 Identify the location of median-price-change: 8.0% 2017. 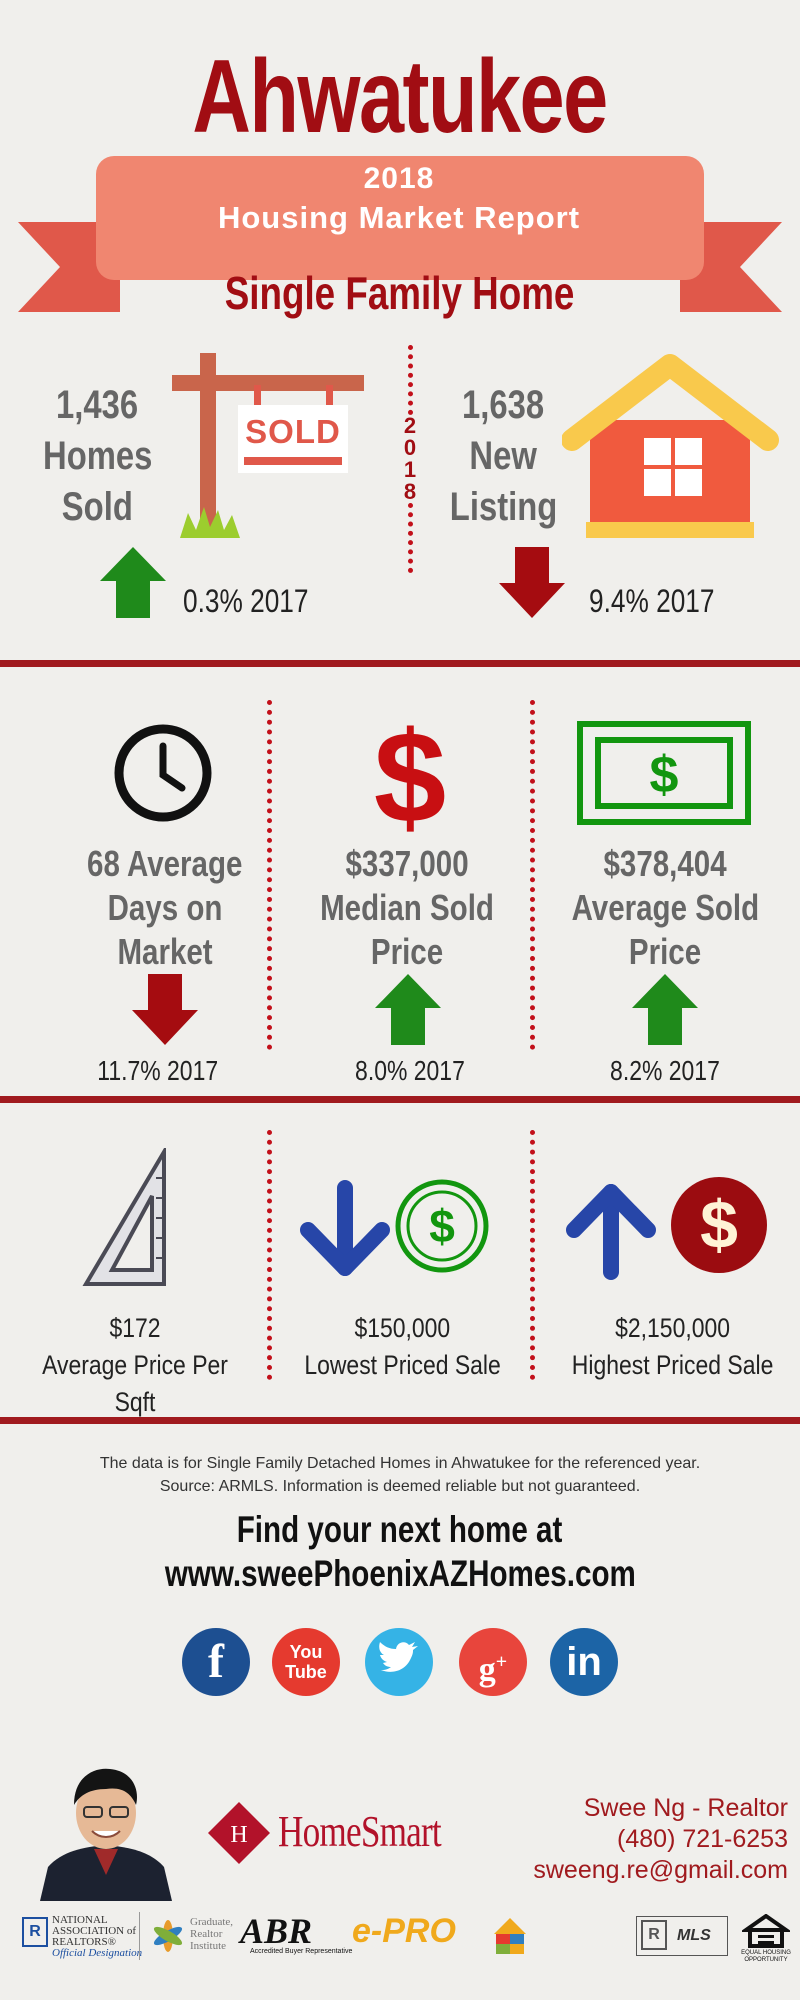
(410, 1070).